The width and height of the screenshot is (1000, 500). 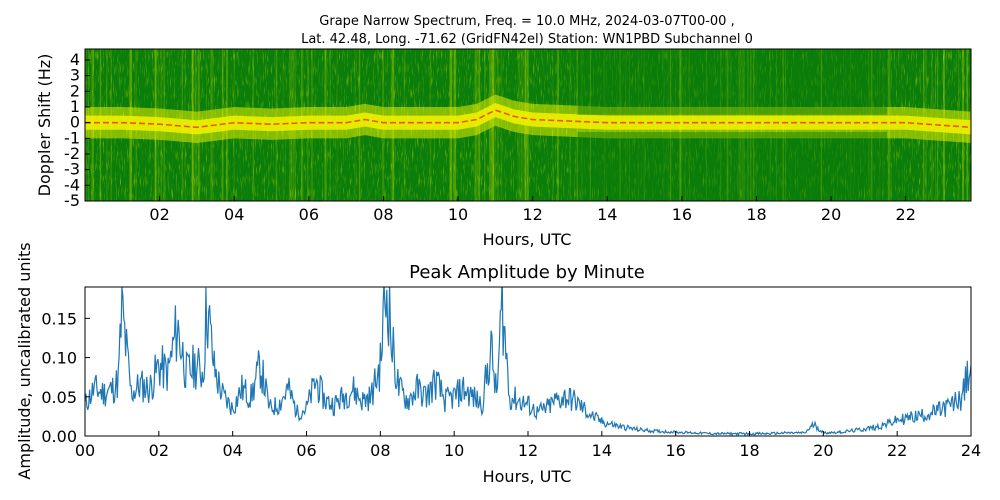 I want to click on spectrogram-xtick-label: 22, so click(x=906, y=214).